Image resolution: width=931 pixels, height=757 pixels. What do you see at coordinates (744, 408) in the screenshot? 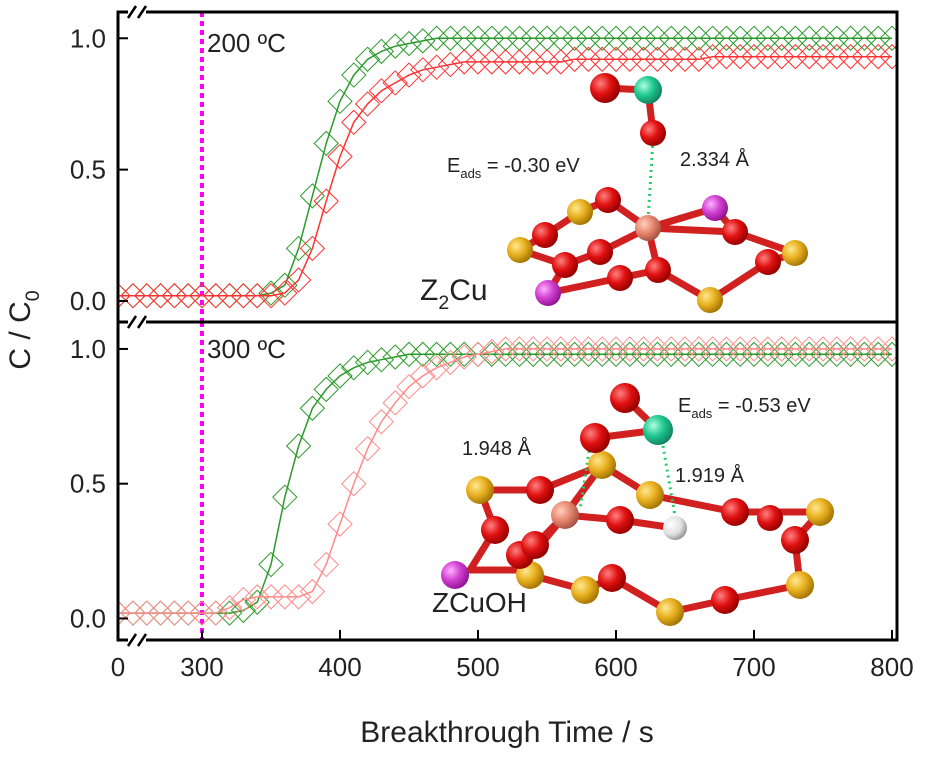
I see `annotation: Eads = -0.53 eV` at bounding box center [744, 408].